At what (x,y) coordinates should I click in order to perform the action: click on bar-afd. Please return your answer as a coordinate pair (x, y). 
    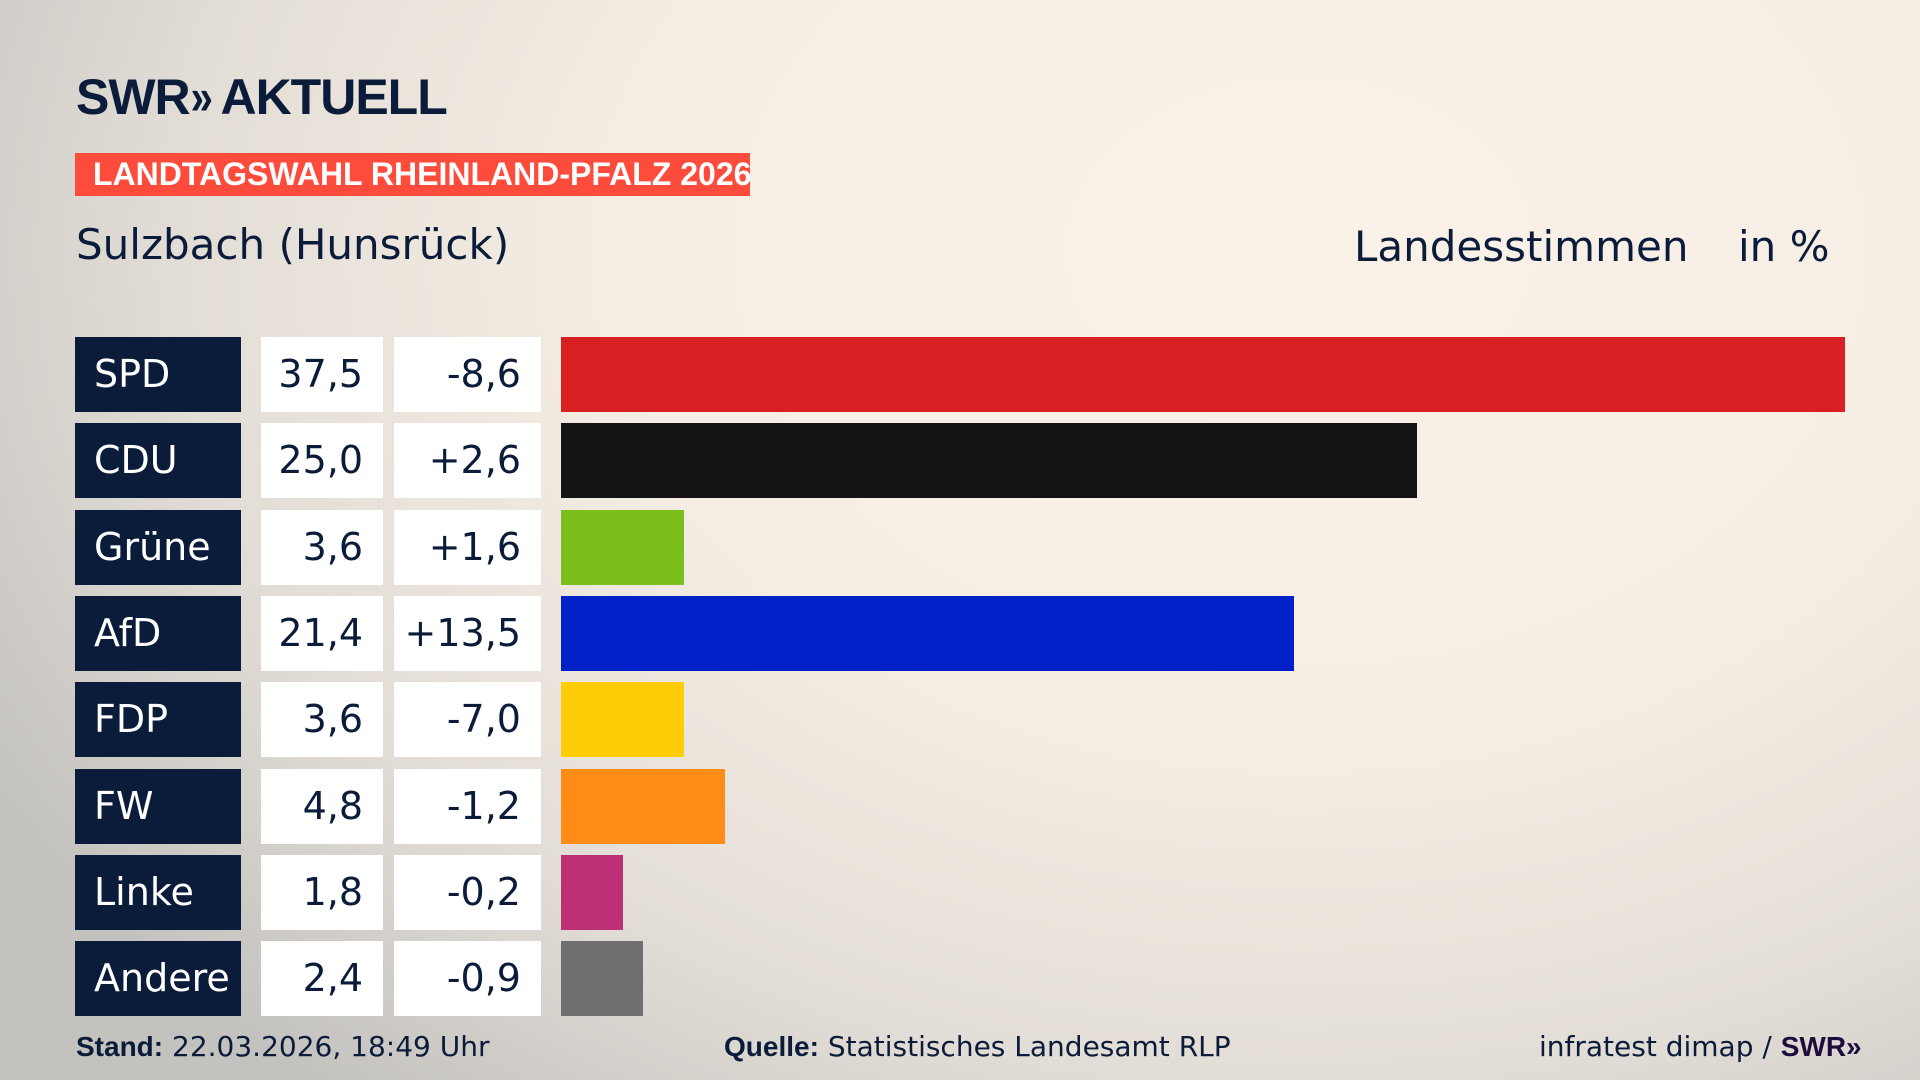
    Looking at the image, I should click on (927, 633).